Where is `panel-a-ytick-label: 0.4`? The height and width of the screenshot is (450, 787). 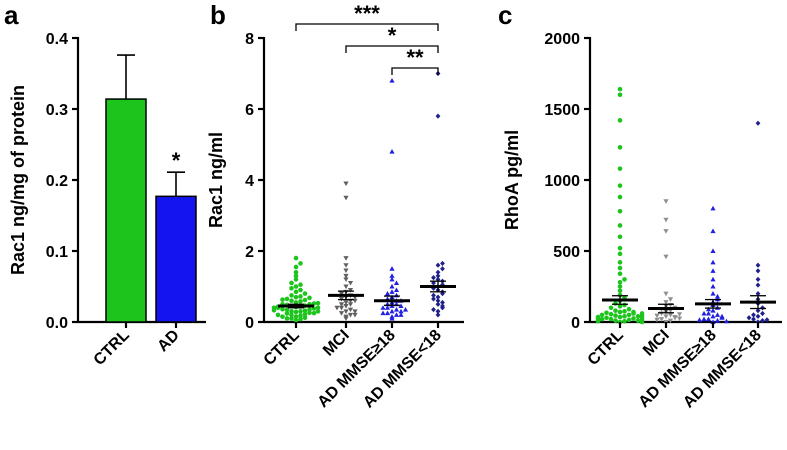 panel-a-ytick-label: 0.4 is located at coordinates (57, 39).